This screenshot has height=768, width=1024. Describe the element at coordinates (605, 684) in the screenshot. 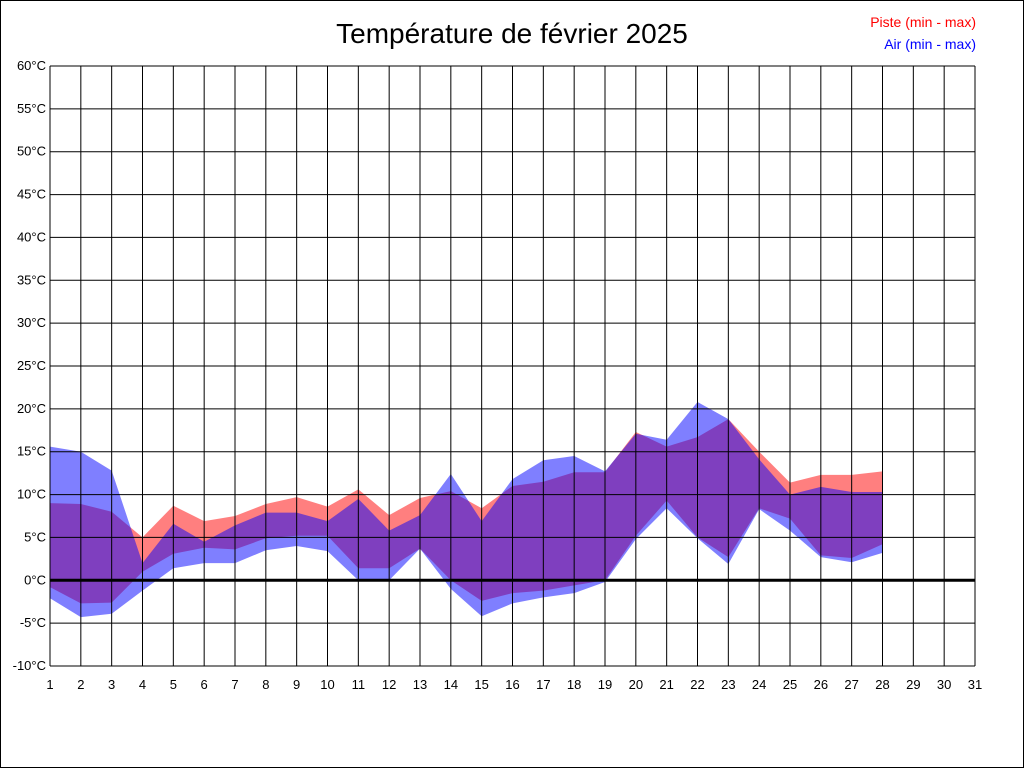

I see `x-tick-label: 19` at that location.